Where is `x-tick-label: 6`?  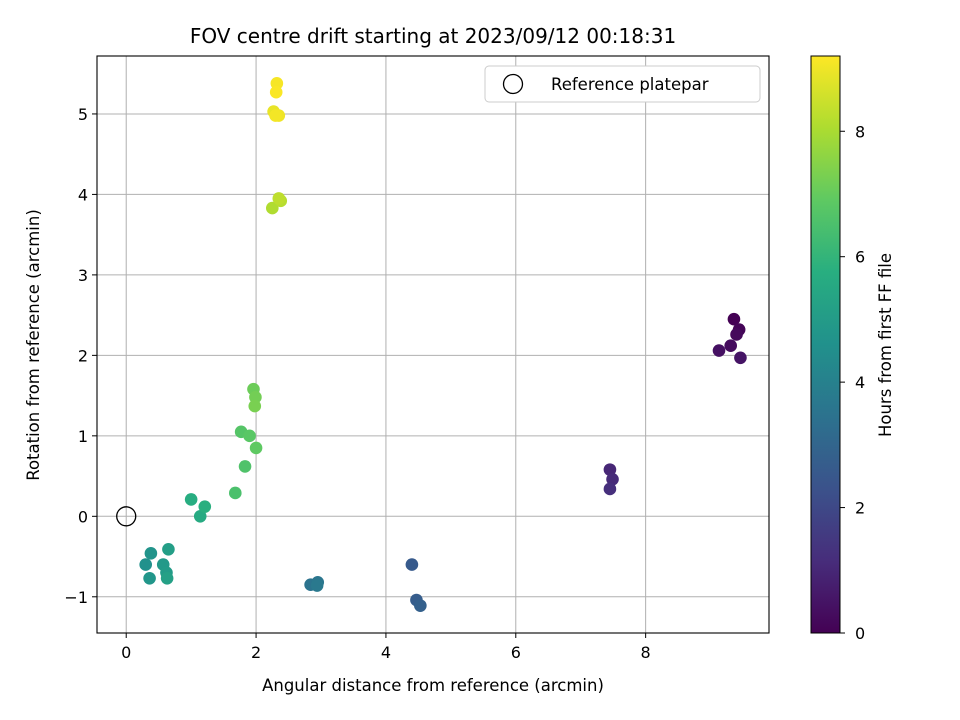 x-tick-label: 6 is located at coordinates (516, 652).